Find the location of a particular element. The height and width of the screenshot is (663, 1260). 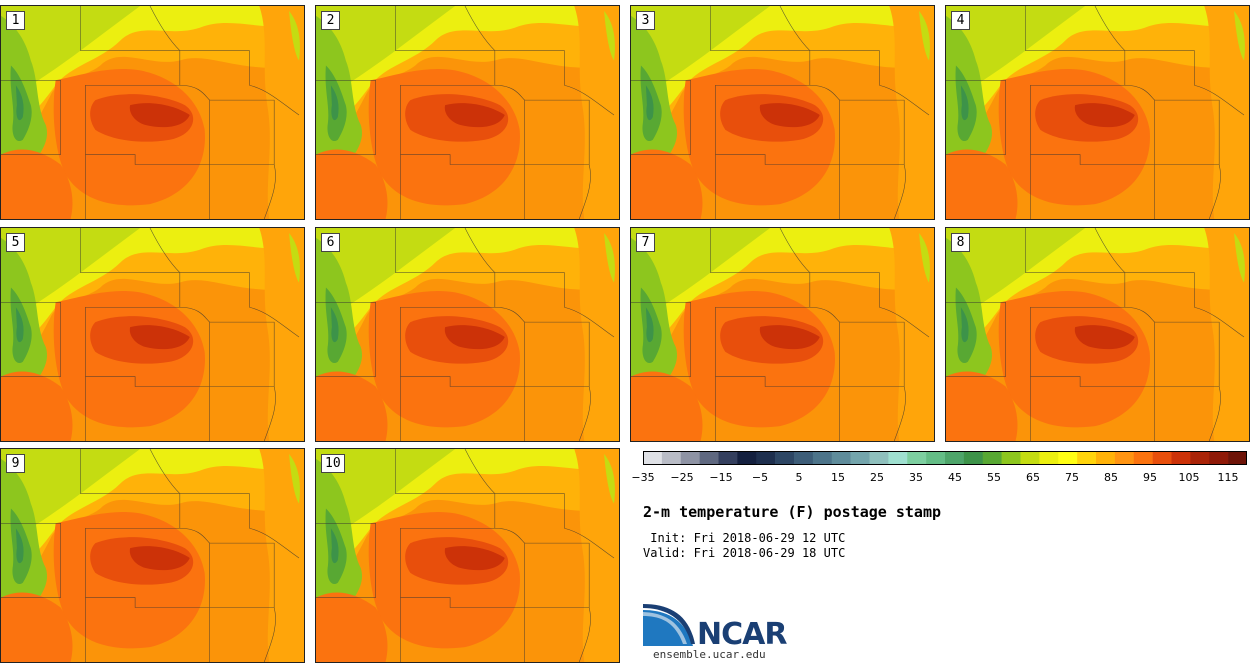

colorbar-tick-label: 65 is located at coordinates (1033, 477).